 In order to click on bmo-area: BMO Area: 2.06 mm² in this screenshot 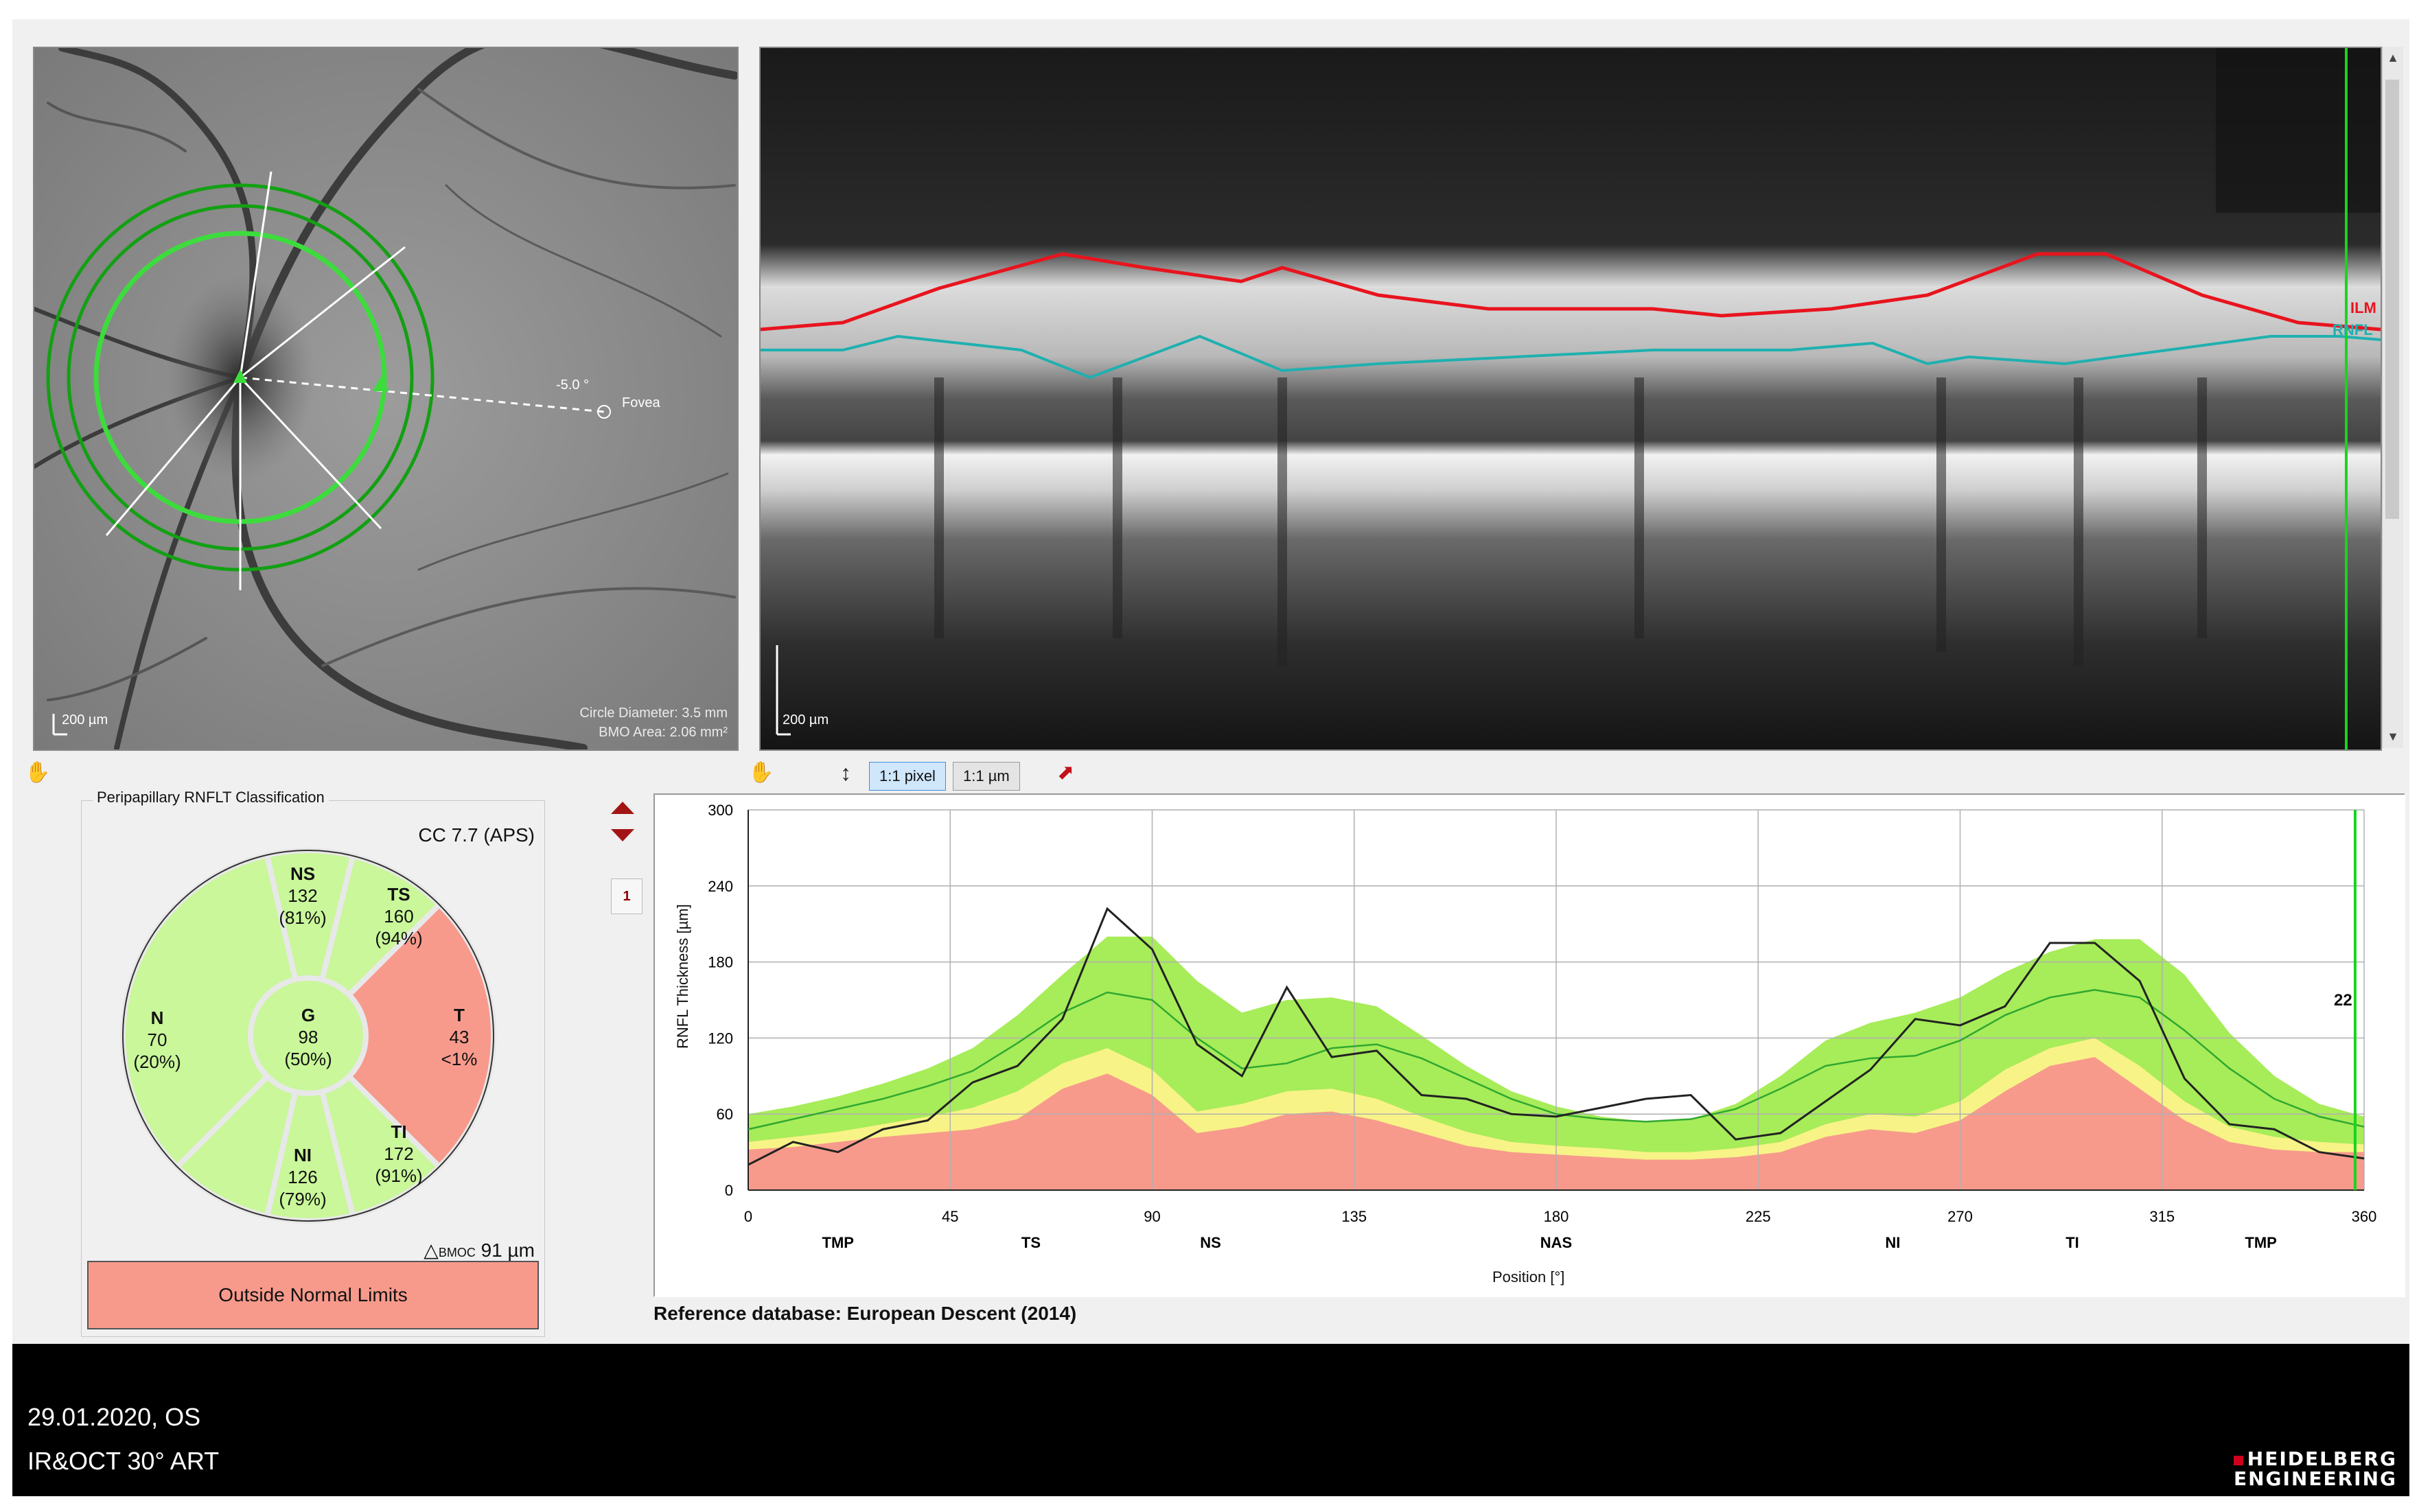, I will do `click(663, 732)`.